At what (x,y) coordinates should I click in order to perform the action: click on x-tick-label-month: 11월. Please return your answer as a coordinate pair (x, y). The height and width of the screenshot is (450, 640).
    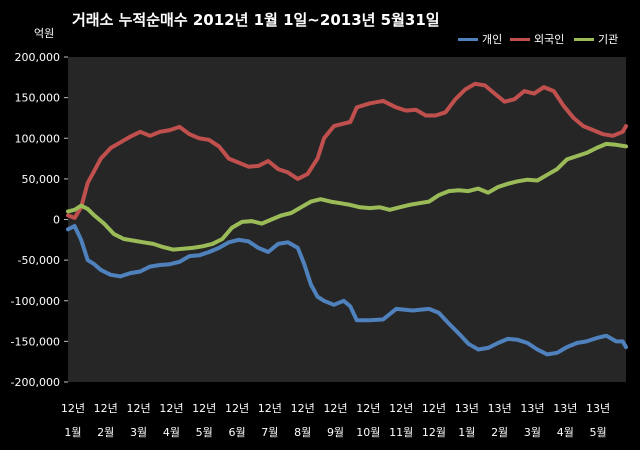
    Looking at the image, I should click on (401, 432).